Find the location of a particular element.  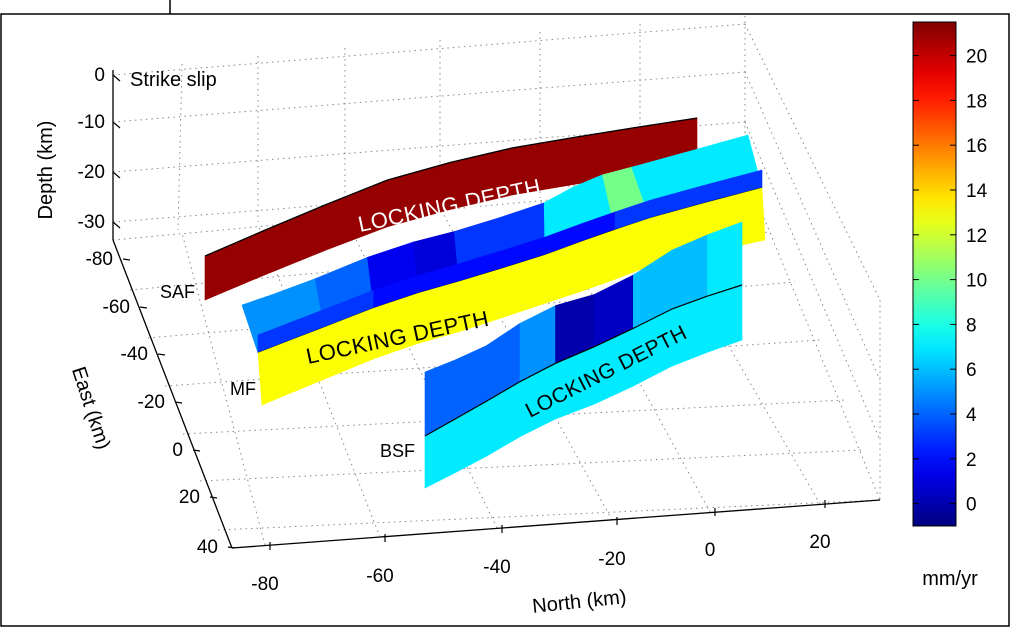

colorbar-tick-label: 14 is located at coordinates (977, 191).